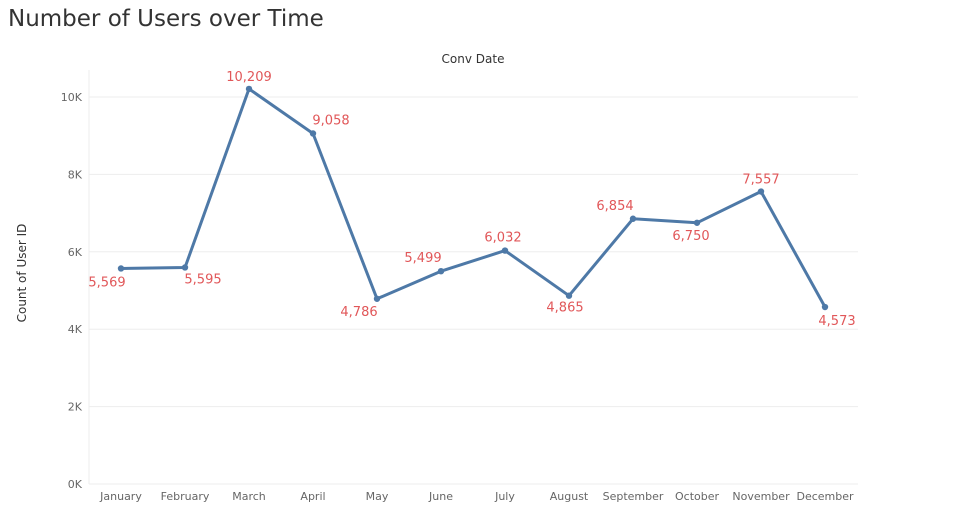 The image size is (963, 511). What do you see at coordinates (185, 496) in the screenshot?
I see `x-tick-label: February` at bounding box center [185, 496].